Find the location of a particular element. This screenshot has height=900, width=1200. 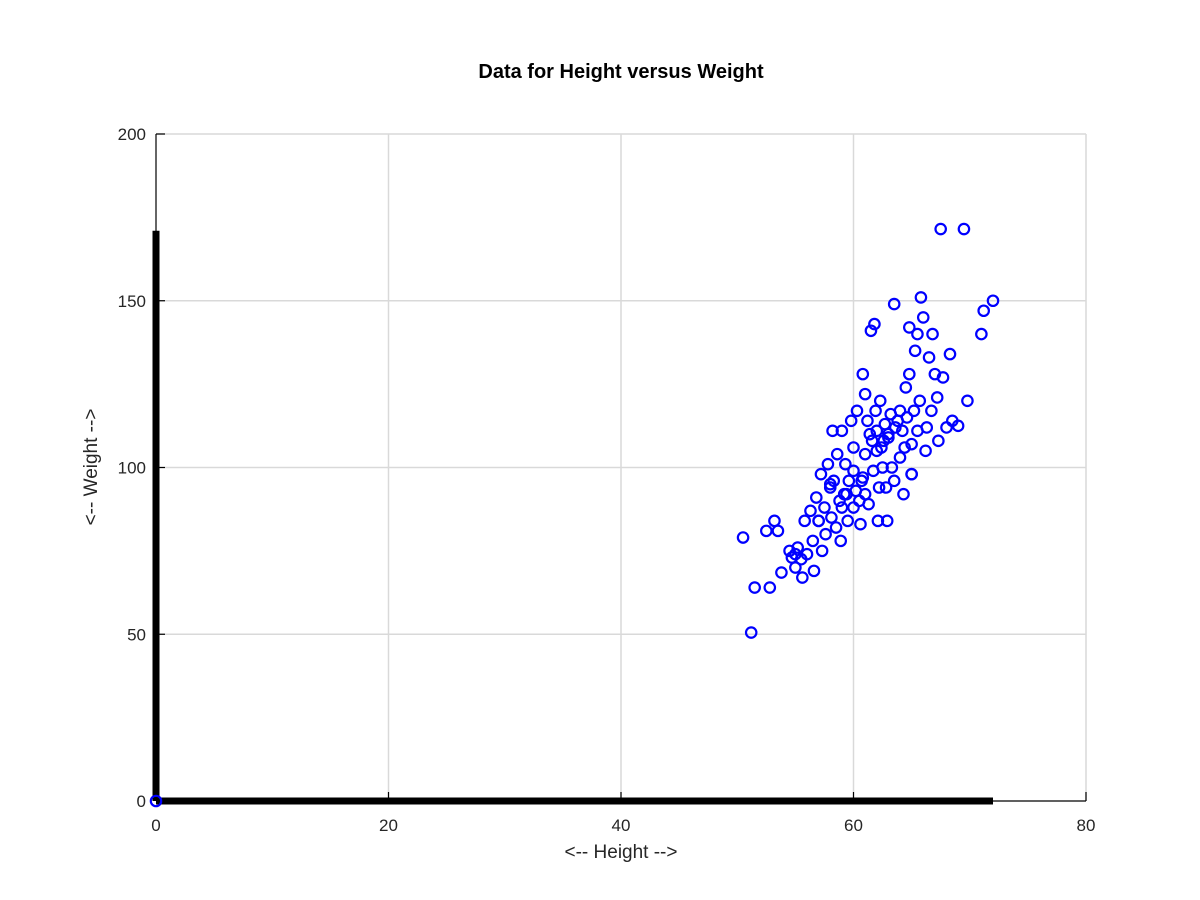

x-tick-label: 40 is located at coordinates (621, 825).